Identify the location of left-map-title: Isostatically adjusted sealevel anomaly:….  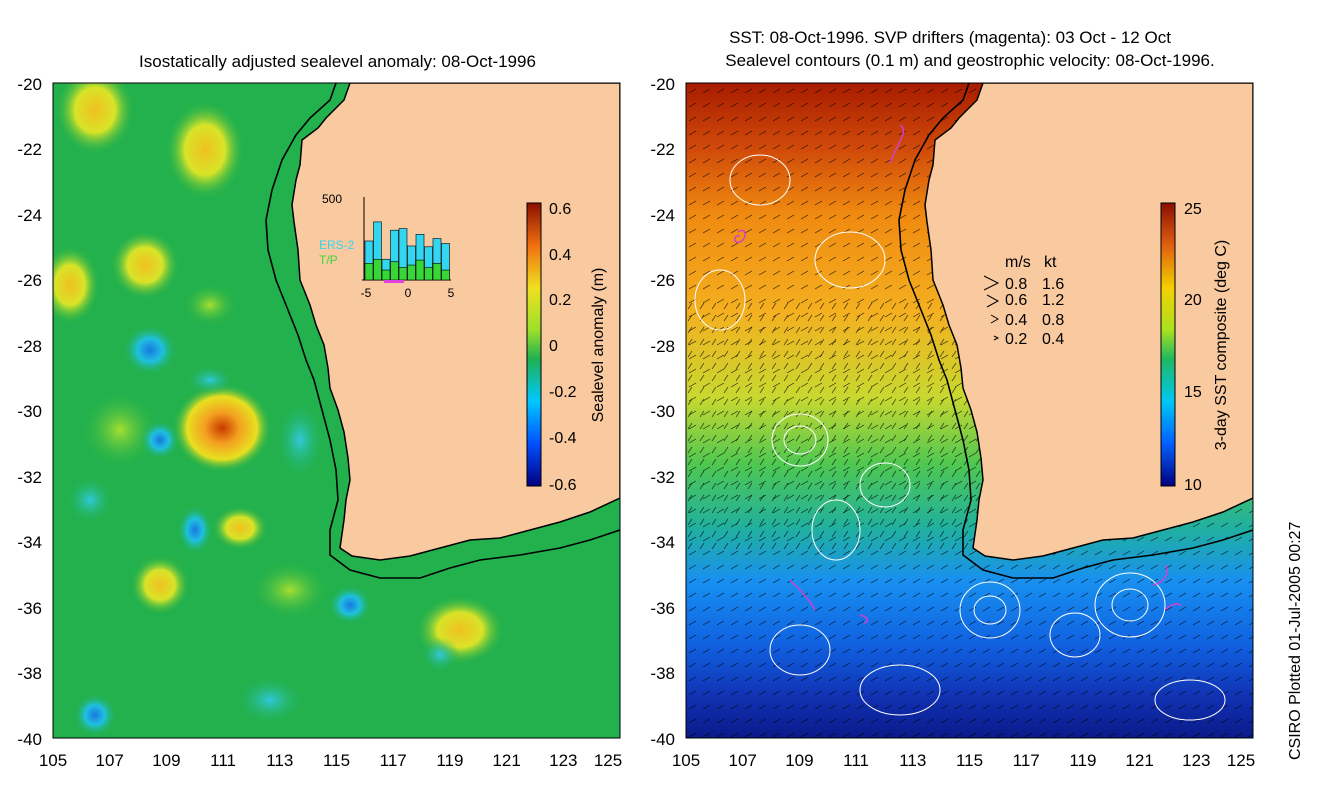
(337, 61).